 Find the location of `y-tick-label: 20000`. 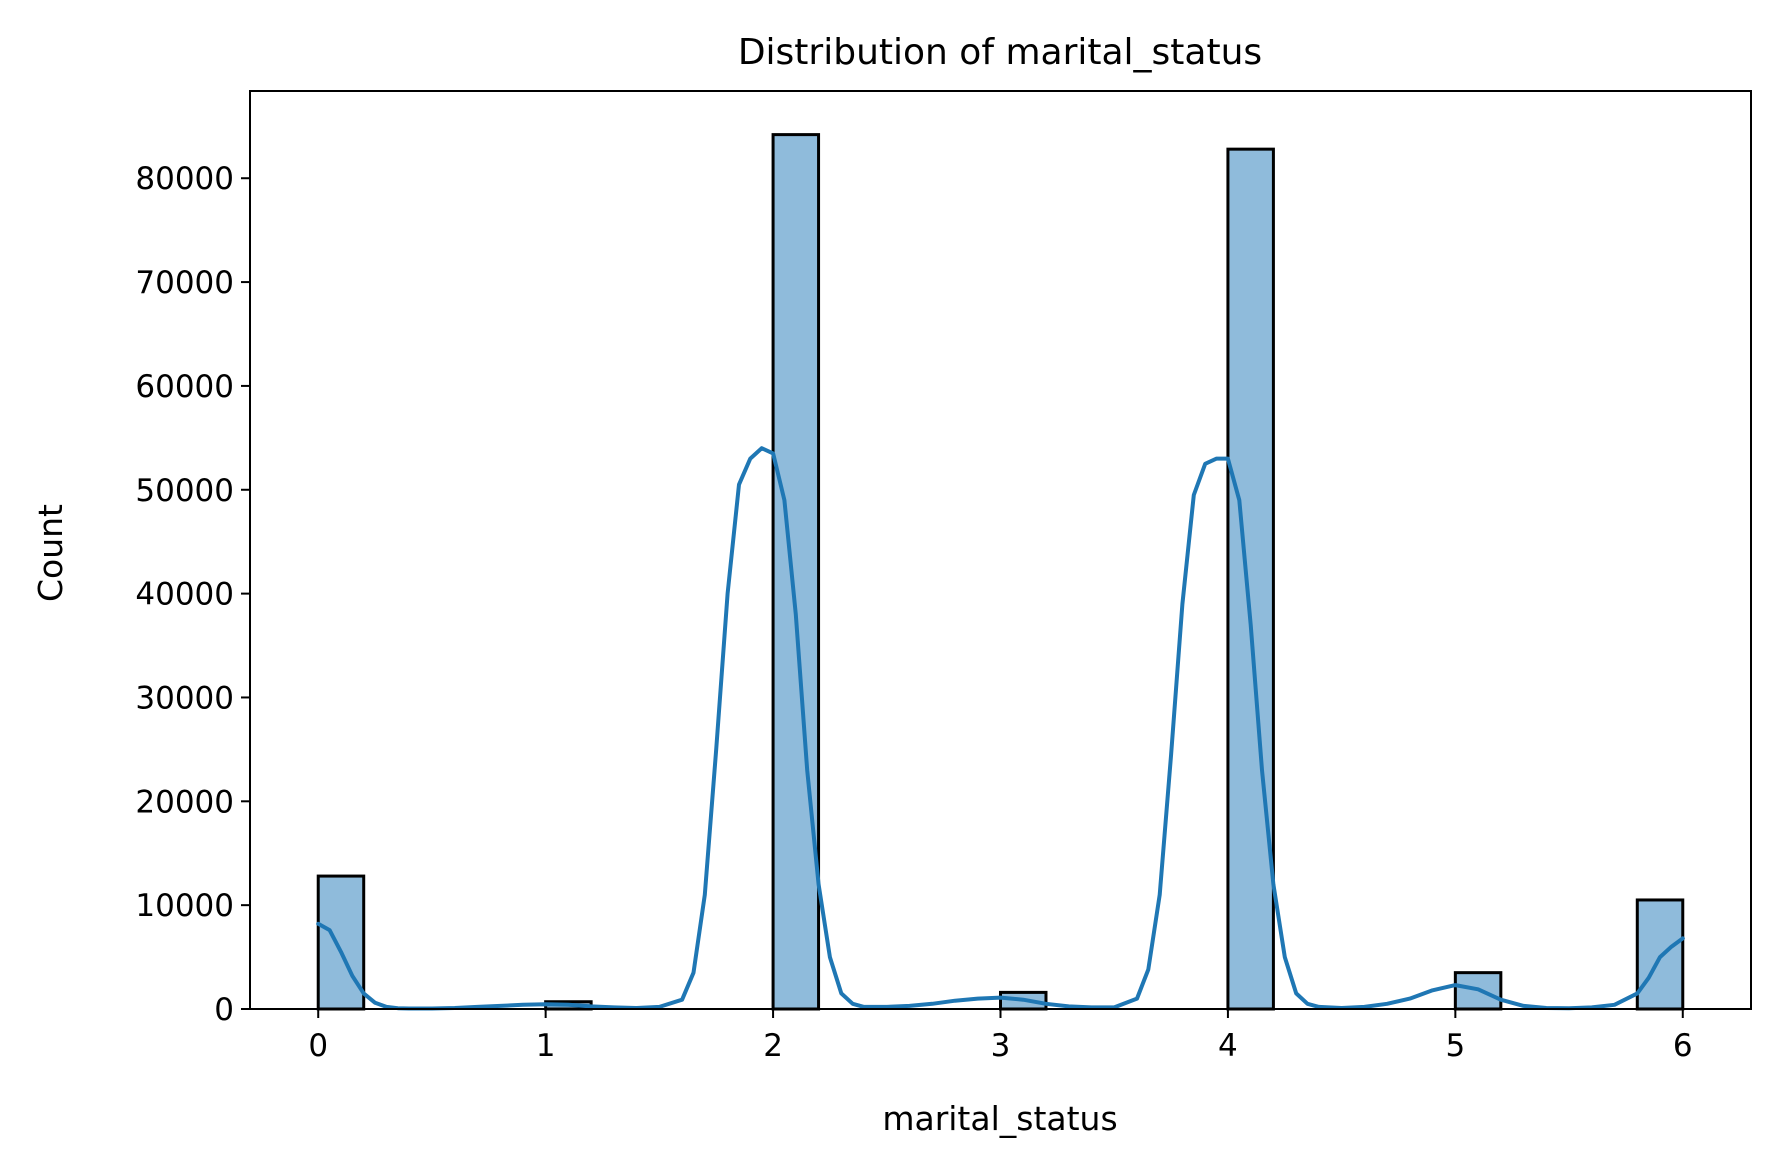

y-tick-label: 20000 is located at coordinates (184, 802).